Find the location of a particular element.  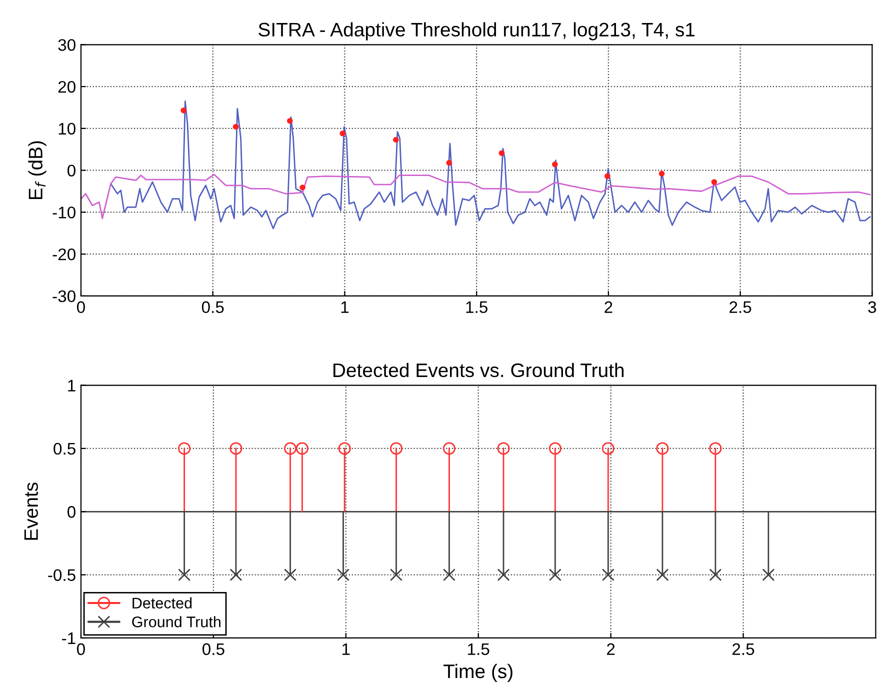

y-tick-label: 30 is located at coordinates (67, 45).